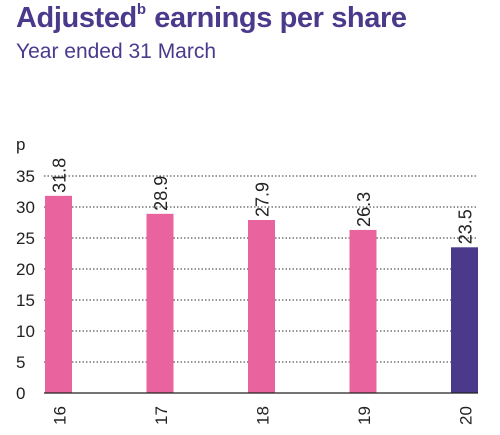  I want to click on data-label-17: 28.9, so click(161, 193).